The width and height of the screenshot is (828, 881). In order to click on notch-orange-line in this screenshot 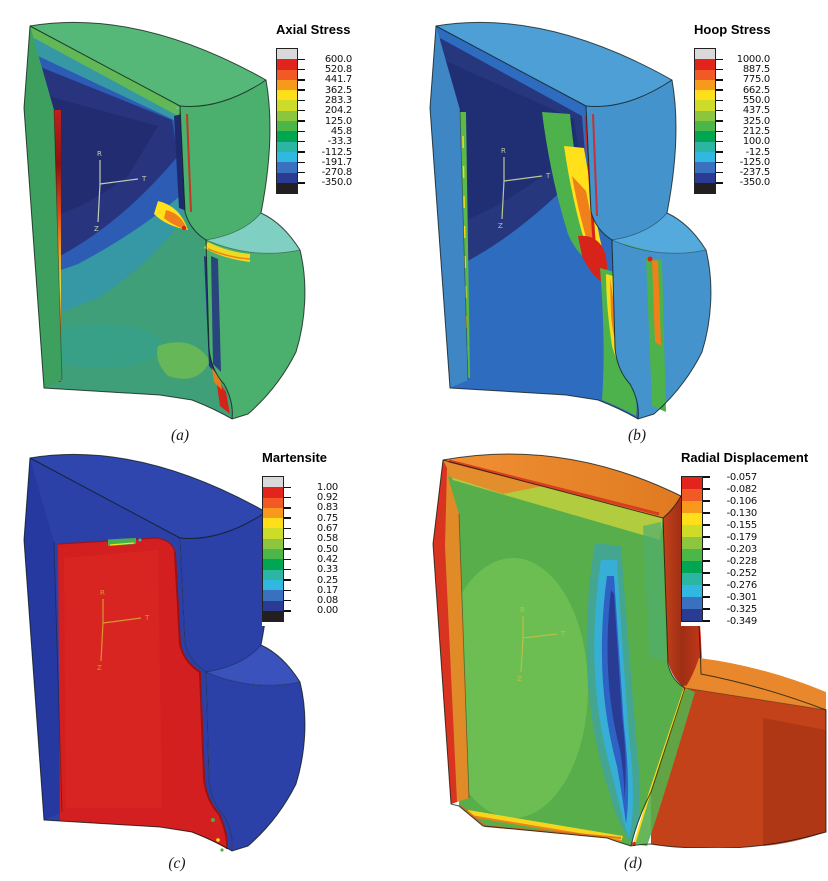, I will do `click(229, 254)`.